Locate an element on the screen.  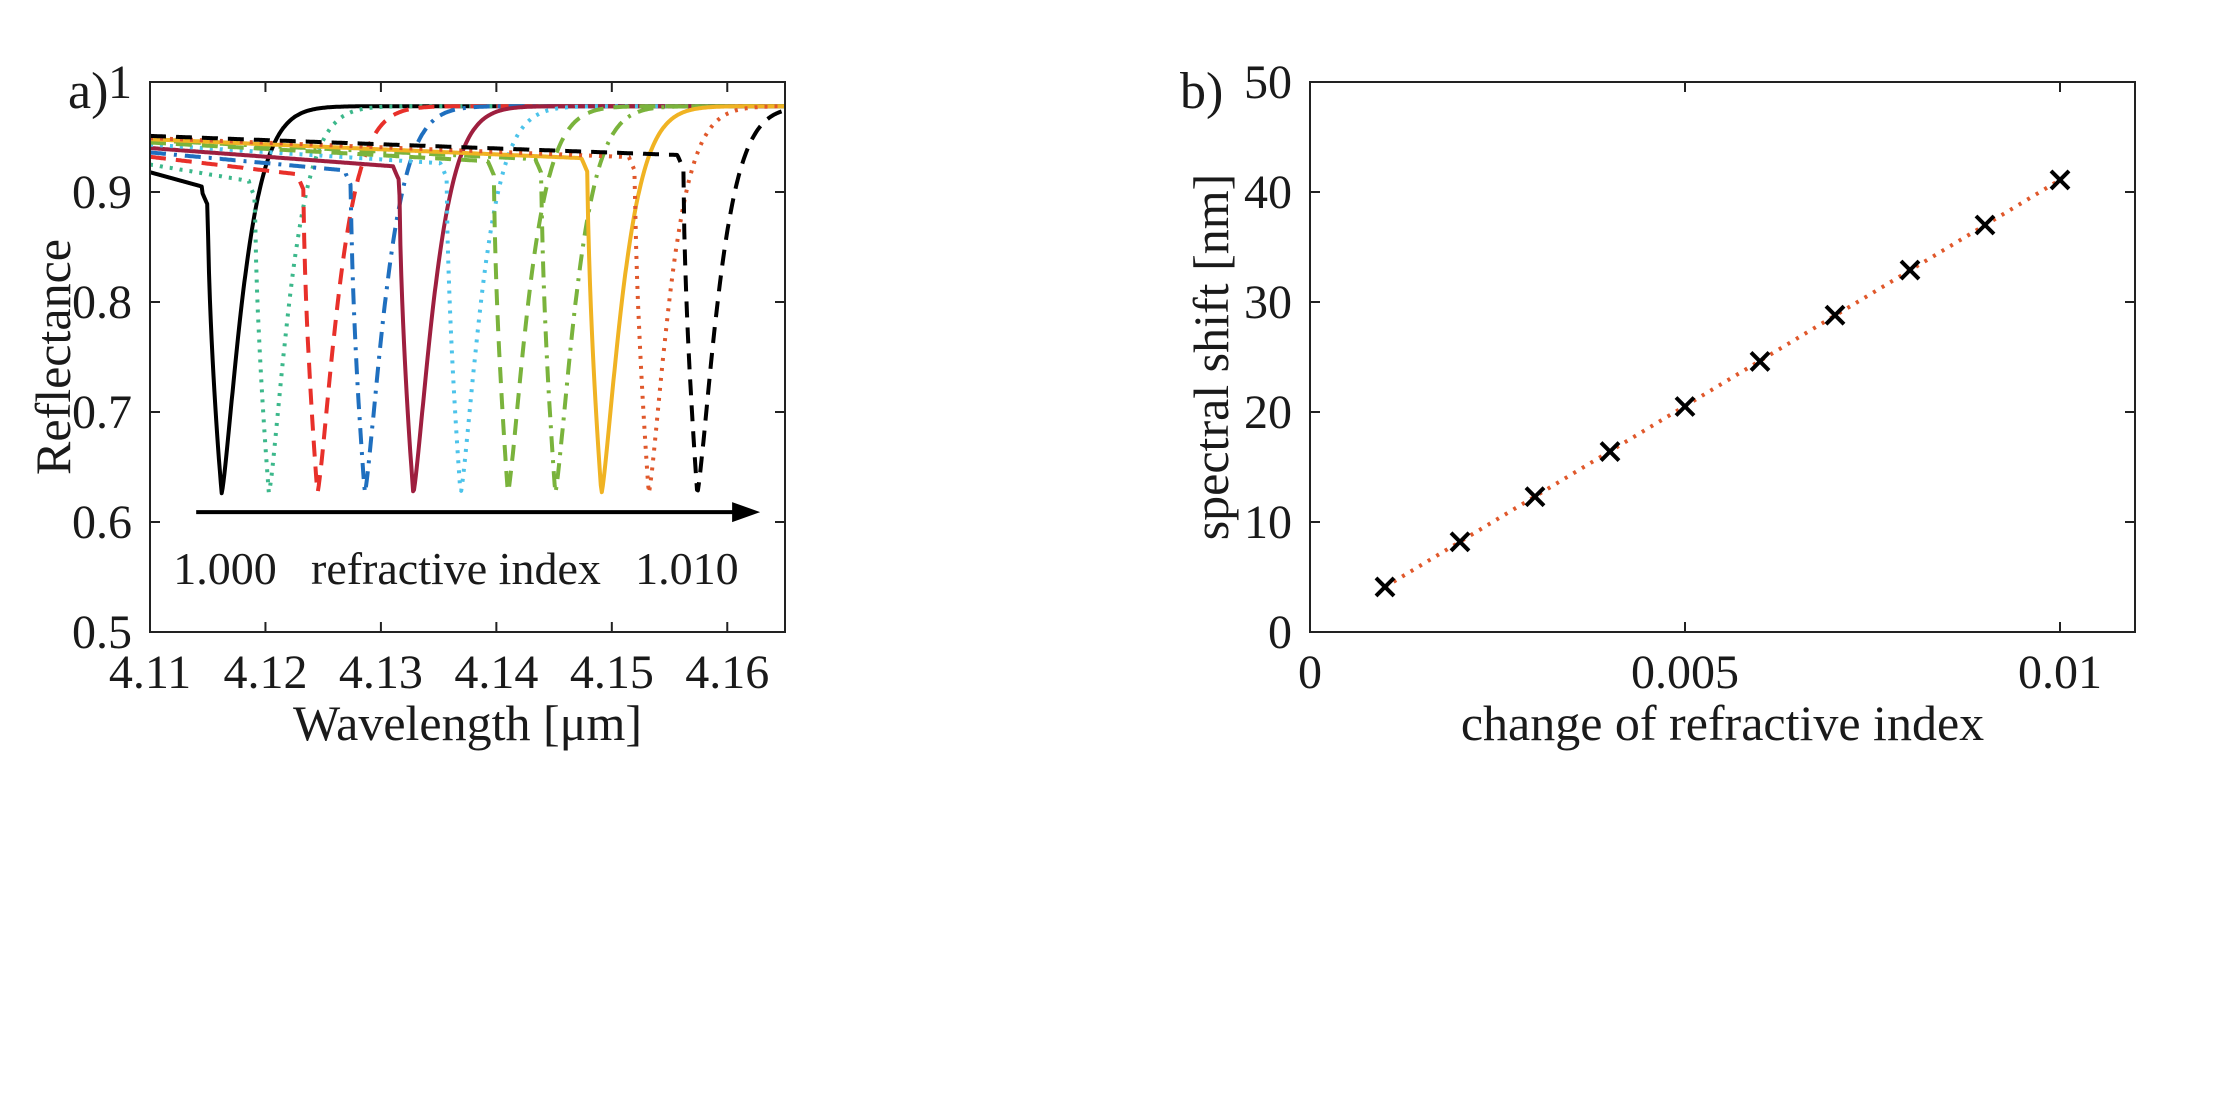
reflectance-x-tick-label: 4.16 is located at coordinates (727, 672).